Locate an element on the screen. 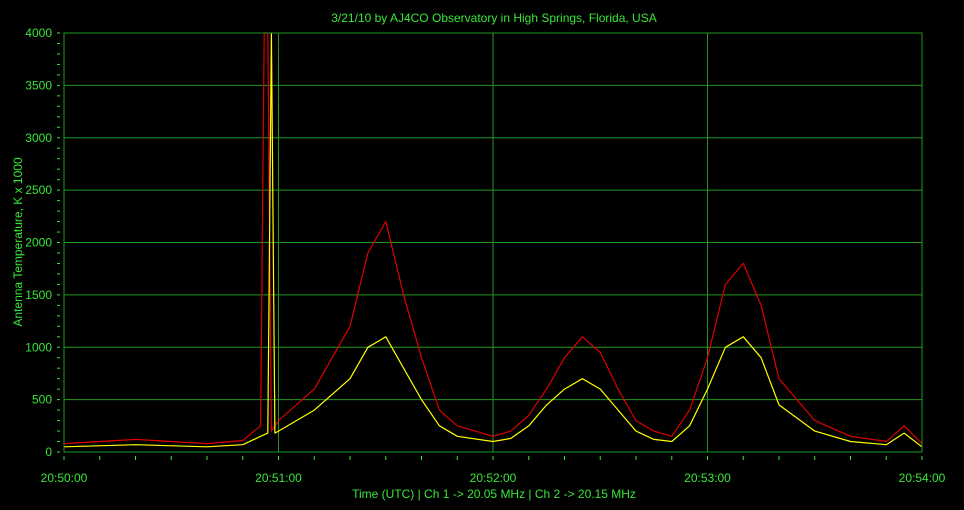 This screenshot has width=964, height=510. y-tick-label: 0 is located at coordinates (48, 452).